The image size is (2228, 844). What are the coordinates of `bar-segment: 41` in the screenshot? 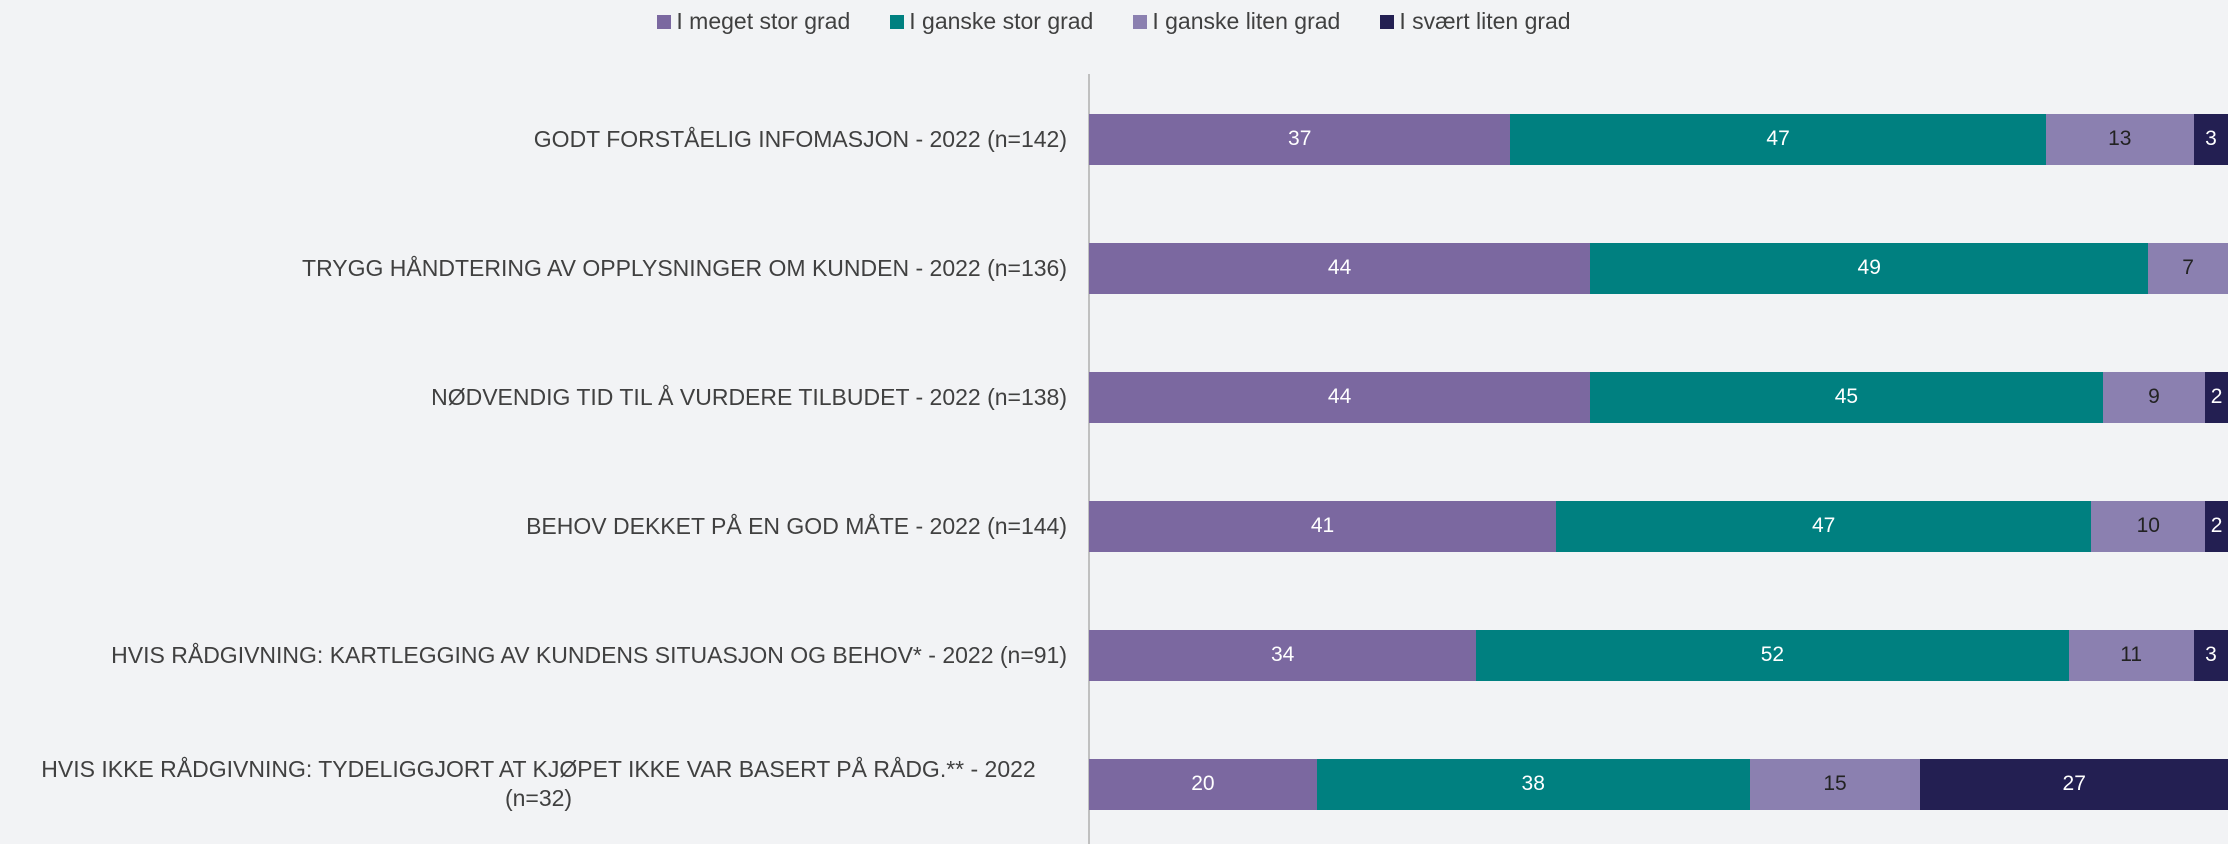 It's located at (1322, 526).